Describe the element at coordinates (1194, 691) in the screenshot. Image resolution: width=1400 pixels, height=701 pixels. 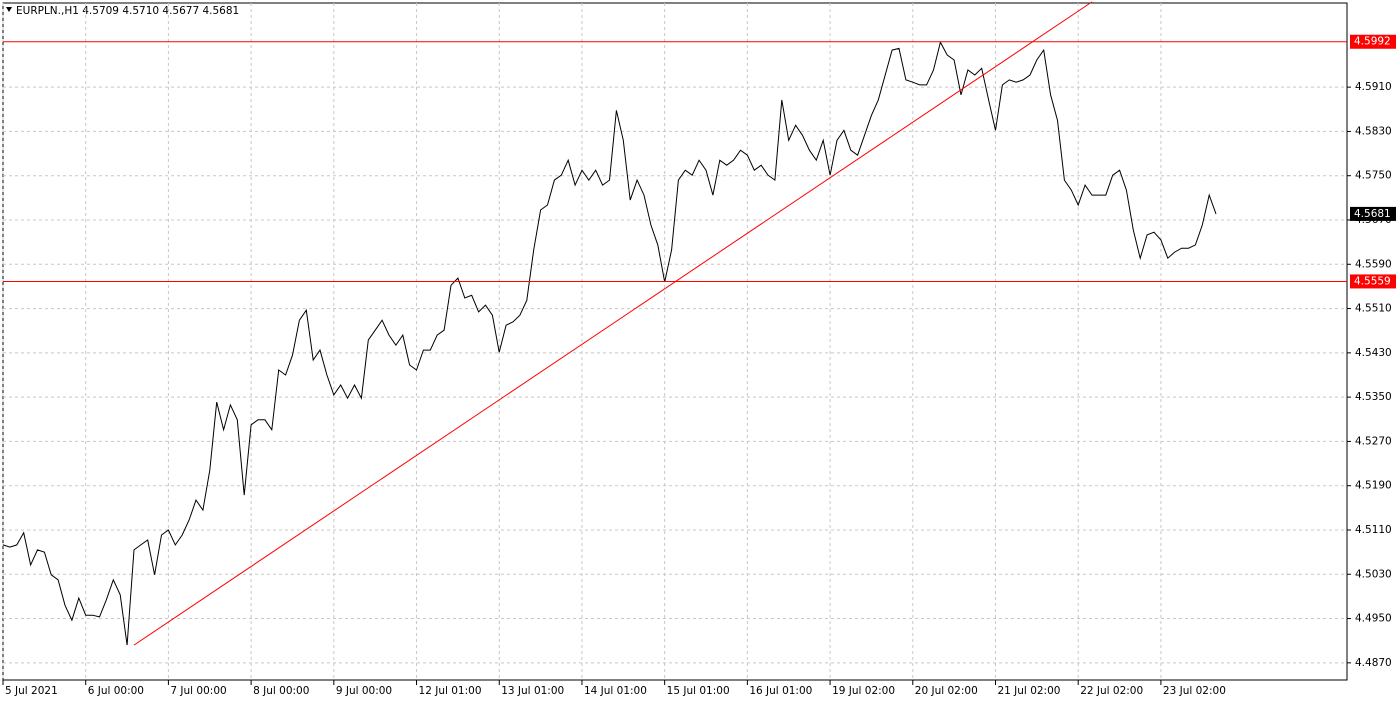
I see `x-tick-label: 23 Jul 02:00` at that location.